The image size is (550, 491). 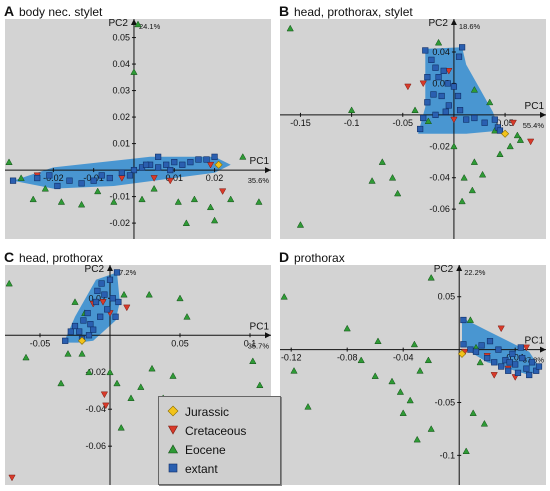 I want to click on legend-label-jurassic: Jurassic, so click(x=207, y=412).